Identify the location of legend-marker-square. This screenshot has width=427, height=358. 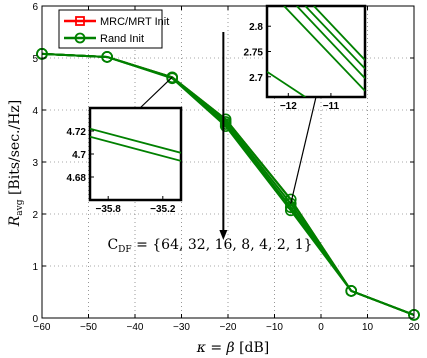
(80, 21).